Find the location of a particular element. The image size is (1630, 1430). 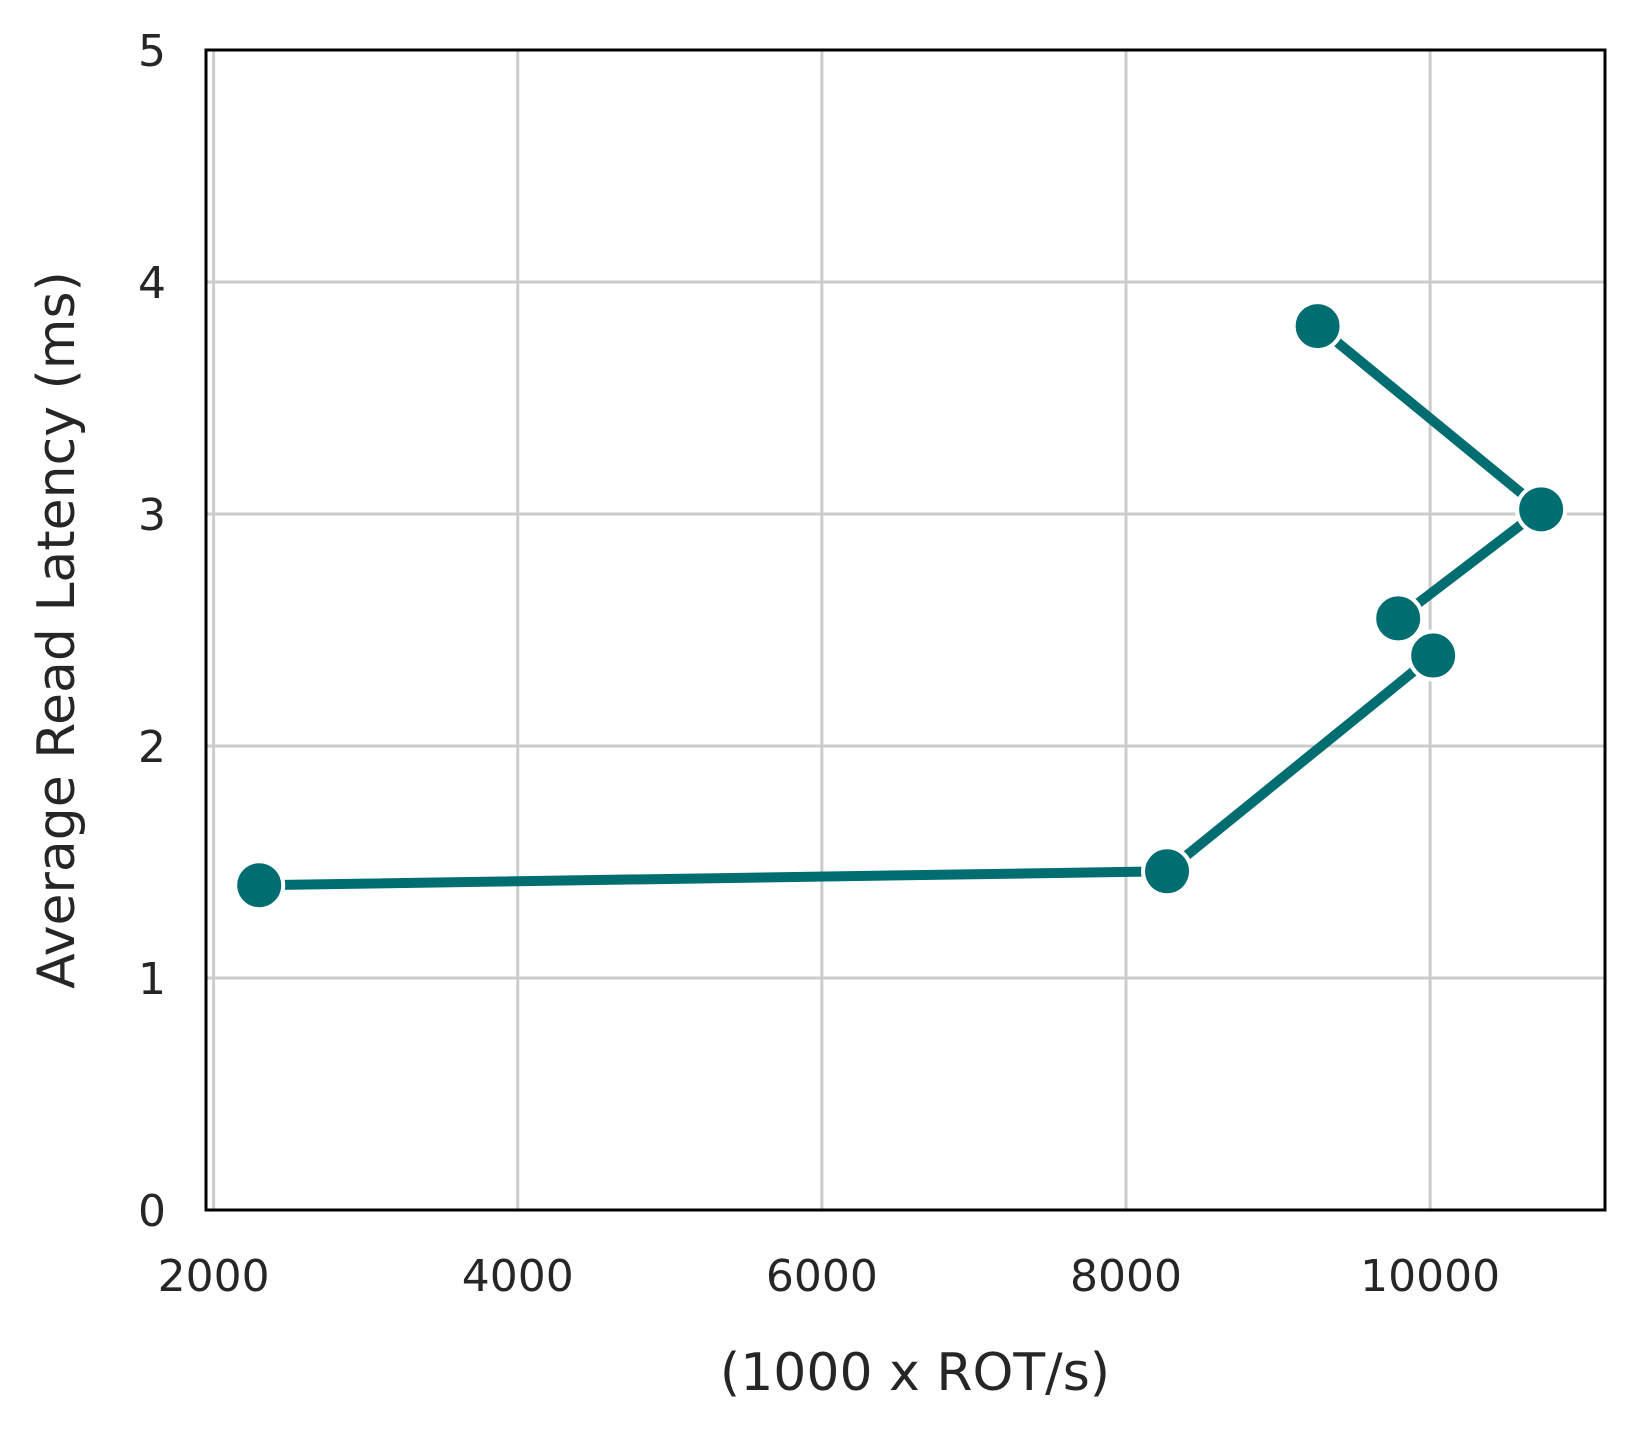

x-tick-label: 10000 is located at coordinates (1430, 1276).